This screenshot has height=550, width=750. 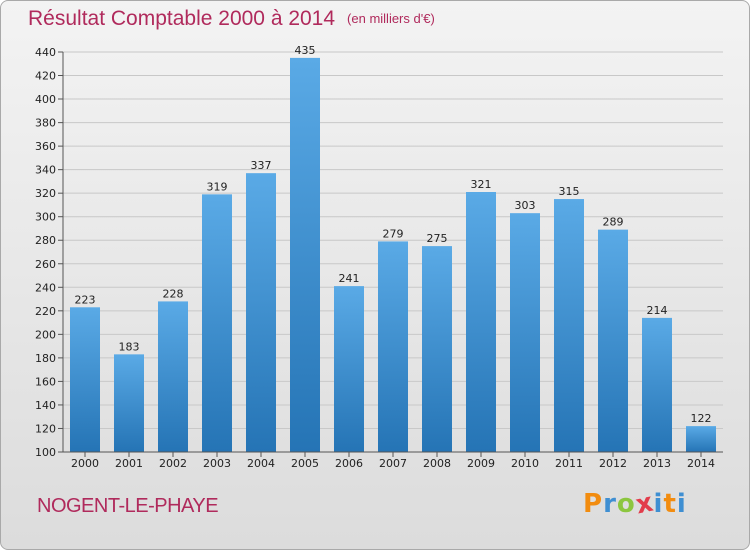 What do you see at coordinates (610, 504) in the screenshot?
I see `logo-letter: r` at bounding box center [610, 504].